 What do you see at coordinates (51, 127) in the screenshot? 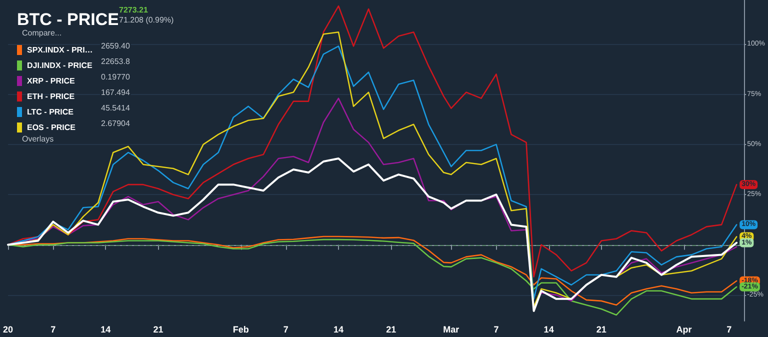
I see `legend-label: EOS - PRICE` at bounding box center [51, 127].